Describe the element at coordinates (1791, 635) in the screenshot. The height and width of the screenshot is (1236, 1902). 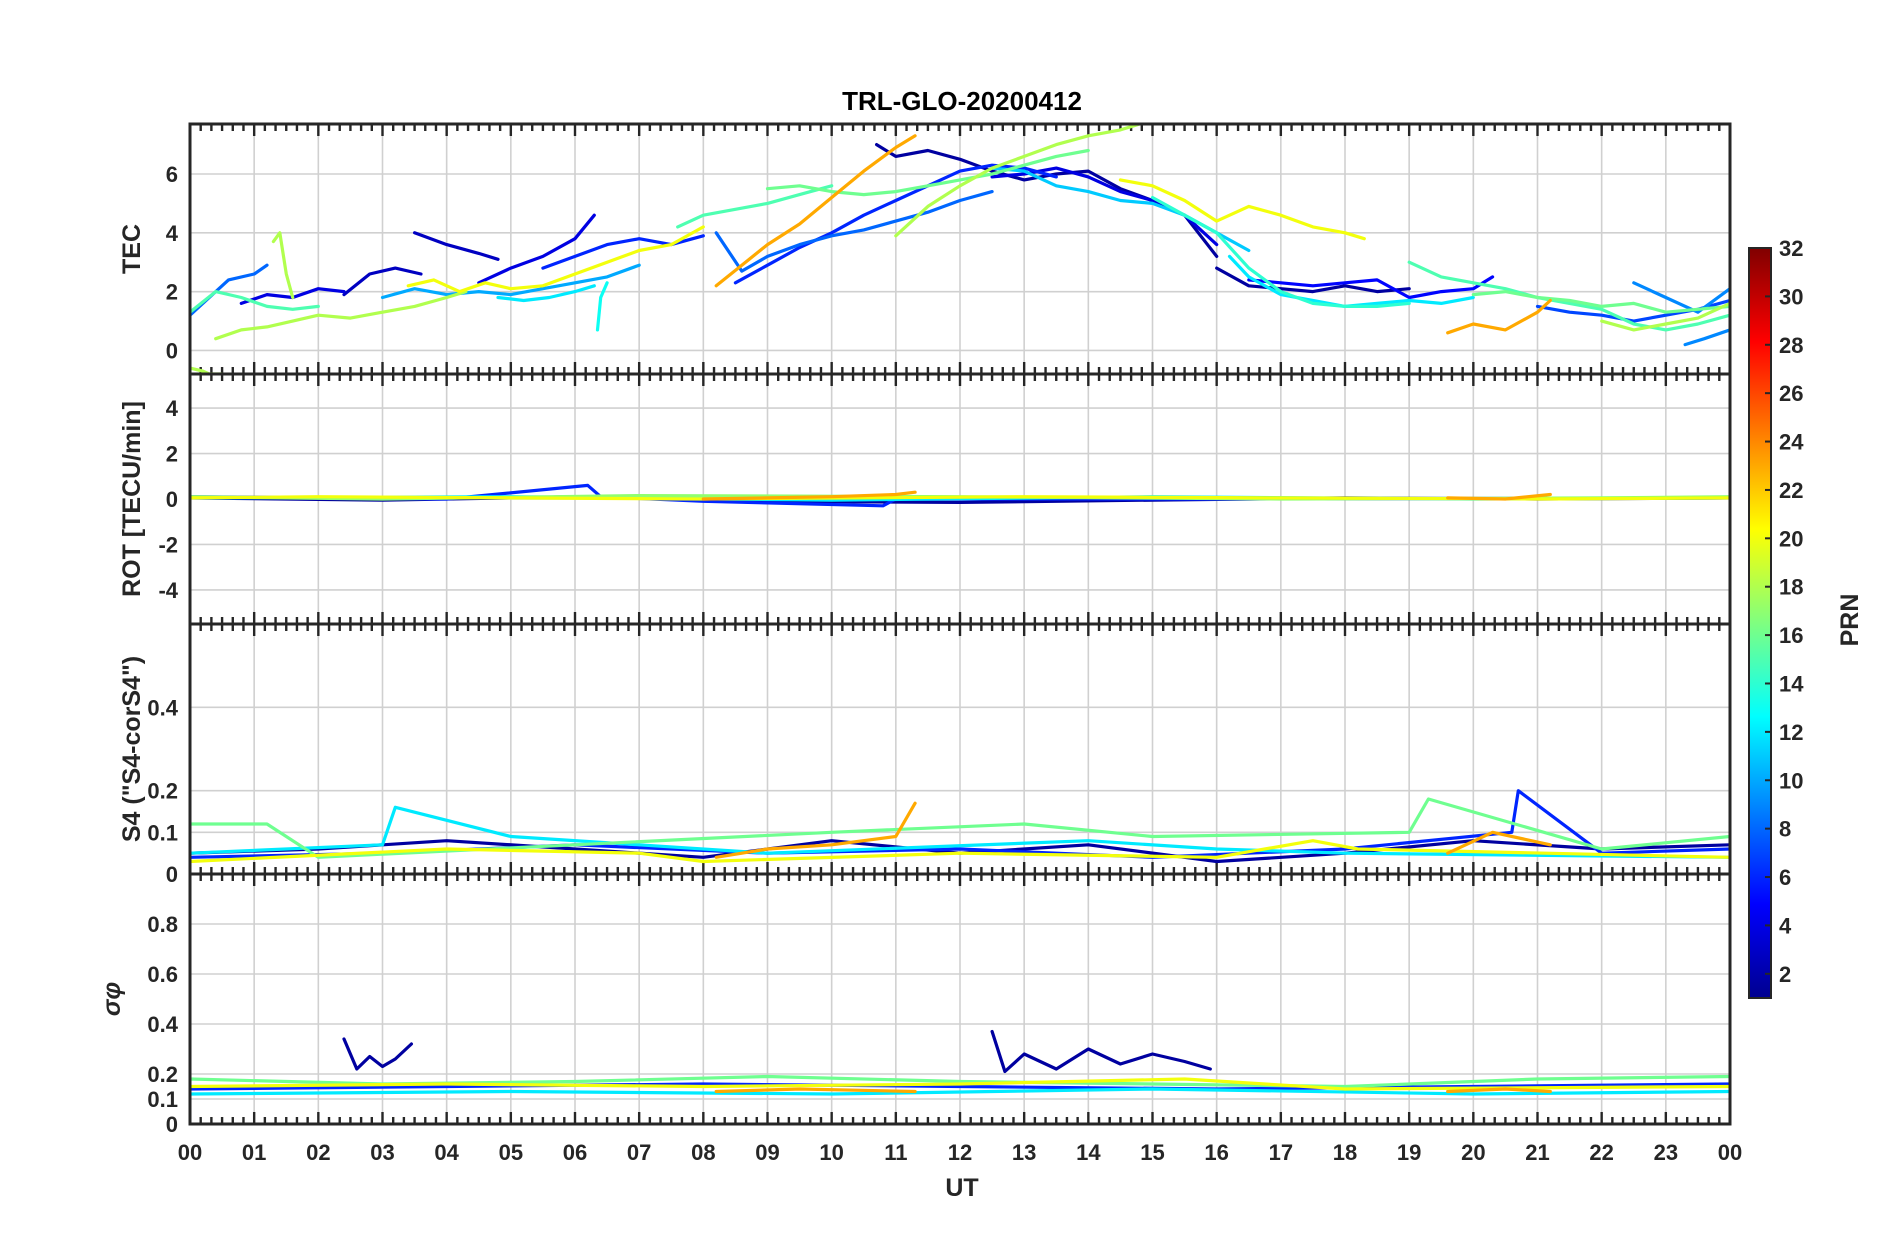
I see `colorbar-tick-label: 16` at that location.